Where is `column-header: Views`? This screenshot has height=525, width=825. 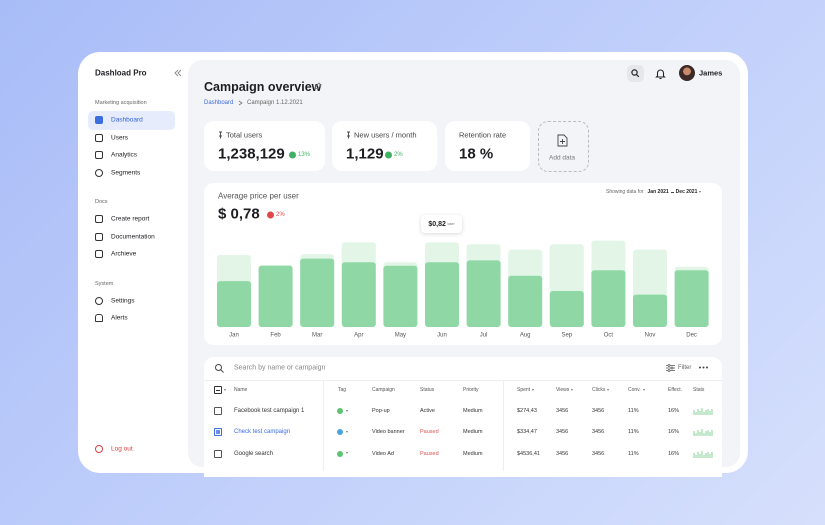
column-header: Views is located at coordinates (564, 390).